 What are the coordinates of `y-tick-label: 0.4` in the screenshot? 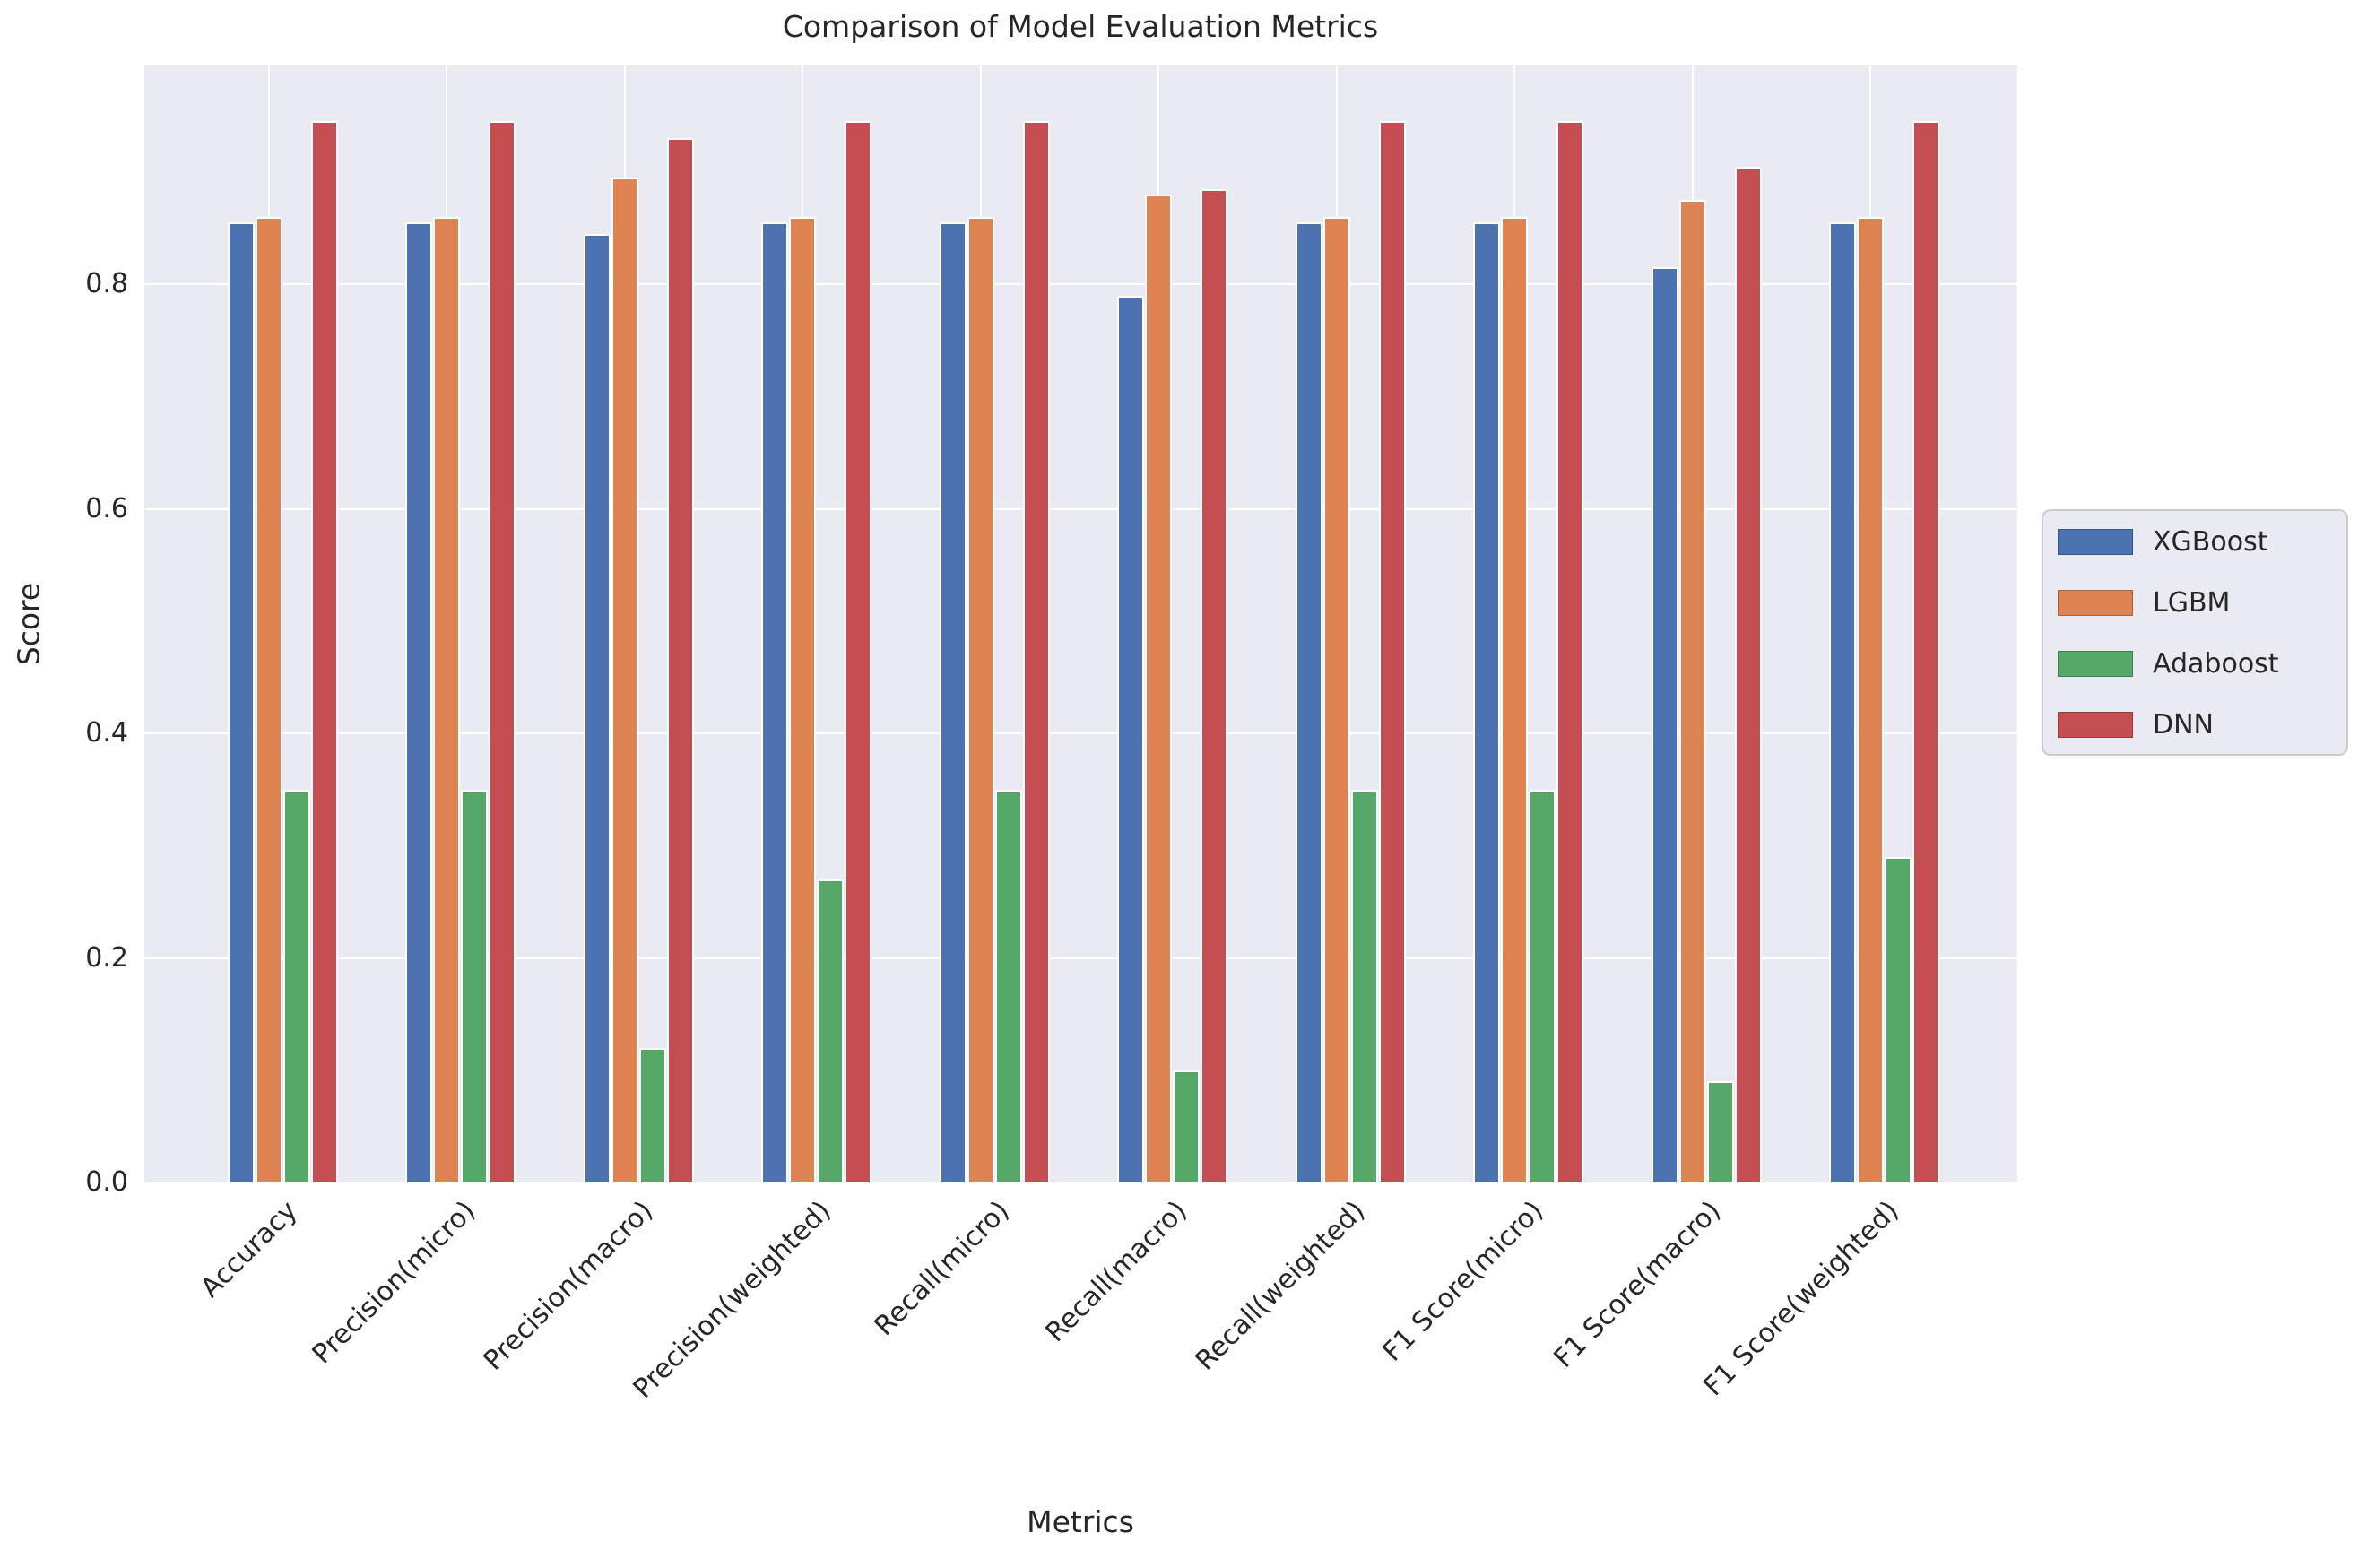 It's located at (106, 733).